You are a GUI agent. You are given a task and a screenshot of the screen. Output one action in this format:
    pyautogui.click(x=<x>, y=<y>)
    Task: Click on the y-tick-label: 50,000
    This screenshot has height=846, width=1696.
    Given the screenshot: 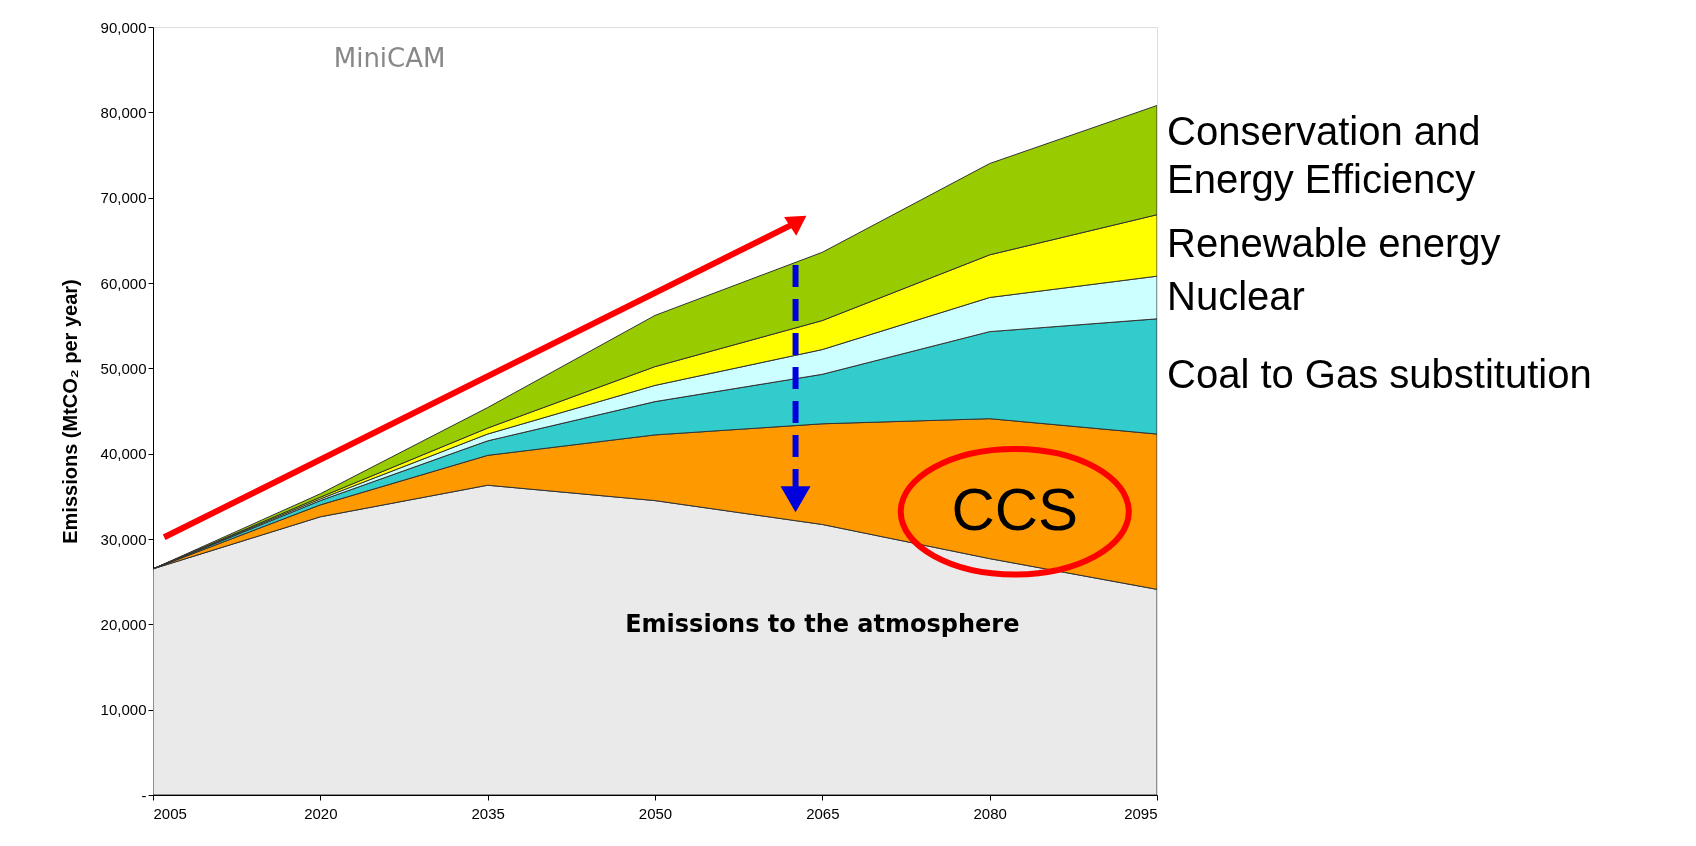 What is the action you would take?
    pyautogui.click(x=123, y=368)
    